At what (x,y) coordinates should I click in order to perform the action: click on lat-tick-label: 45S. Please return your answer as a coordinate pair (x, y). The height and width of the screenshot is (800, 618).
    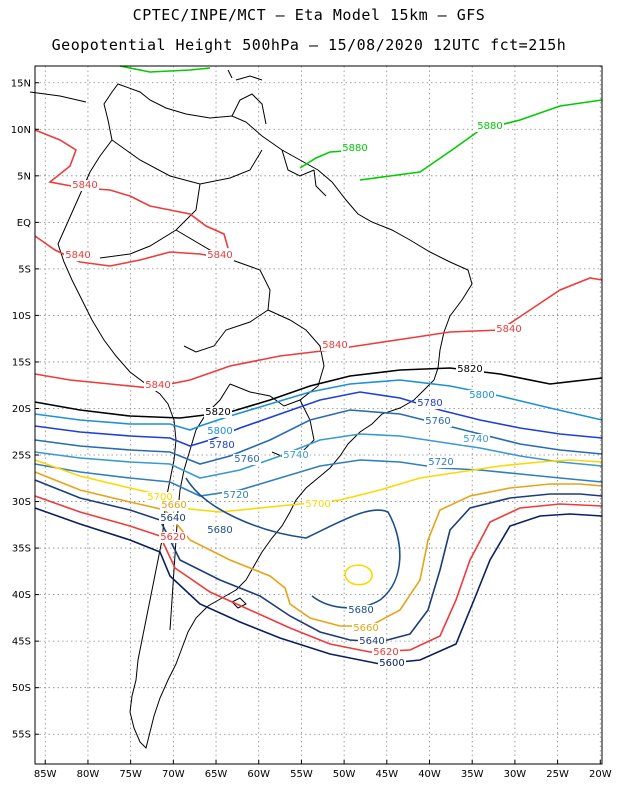
    Looking at the image, I should click on (21, 642).